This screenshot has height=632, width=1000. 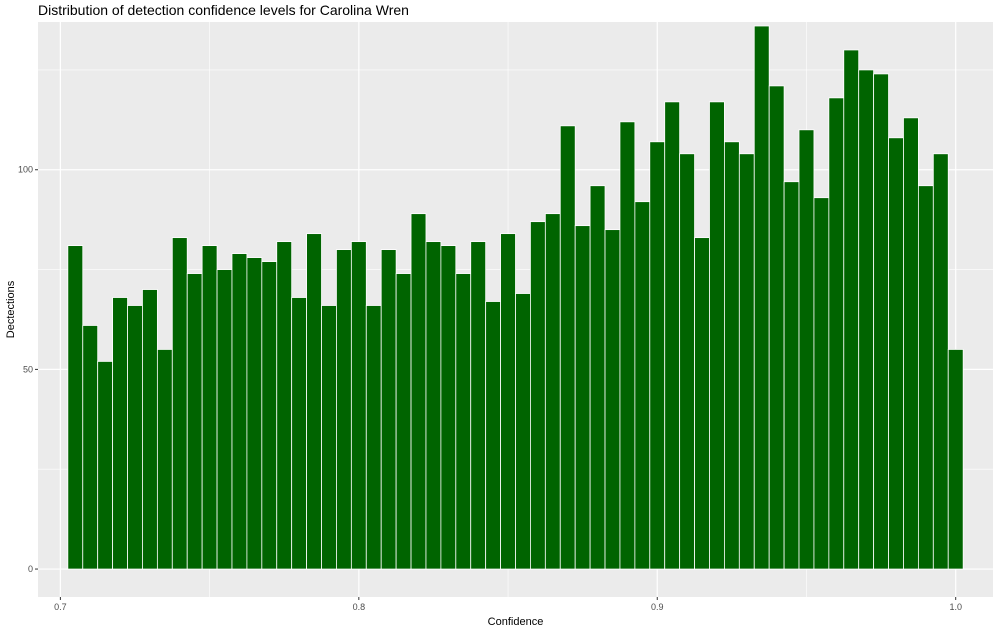 What do you see at coordinates (11, 309) in the screenshot?
I see `y-axis-title: Dectections` at bounding box center [11, 309].